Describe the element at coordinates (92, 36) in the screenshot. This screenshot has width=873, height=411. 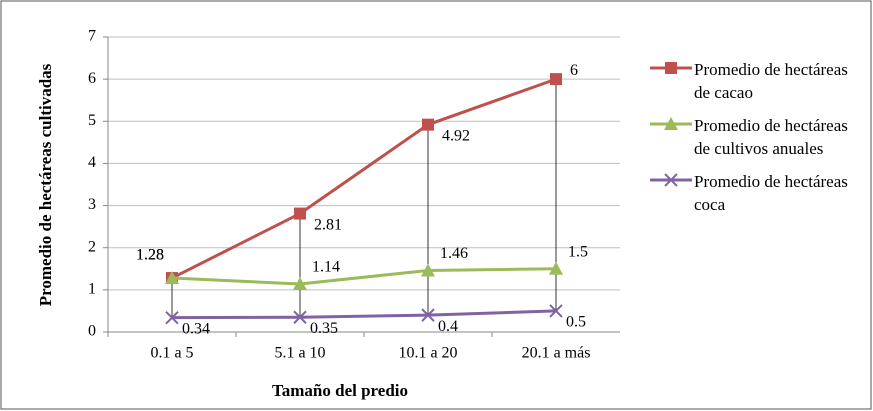
I see `y-tick-label: 7` at that location.